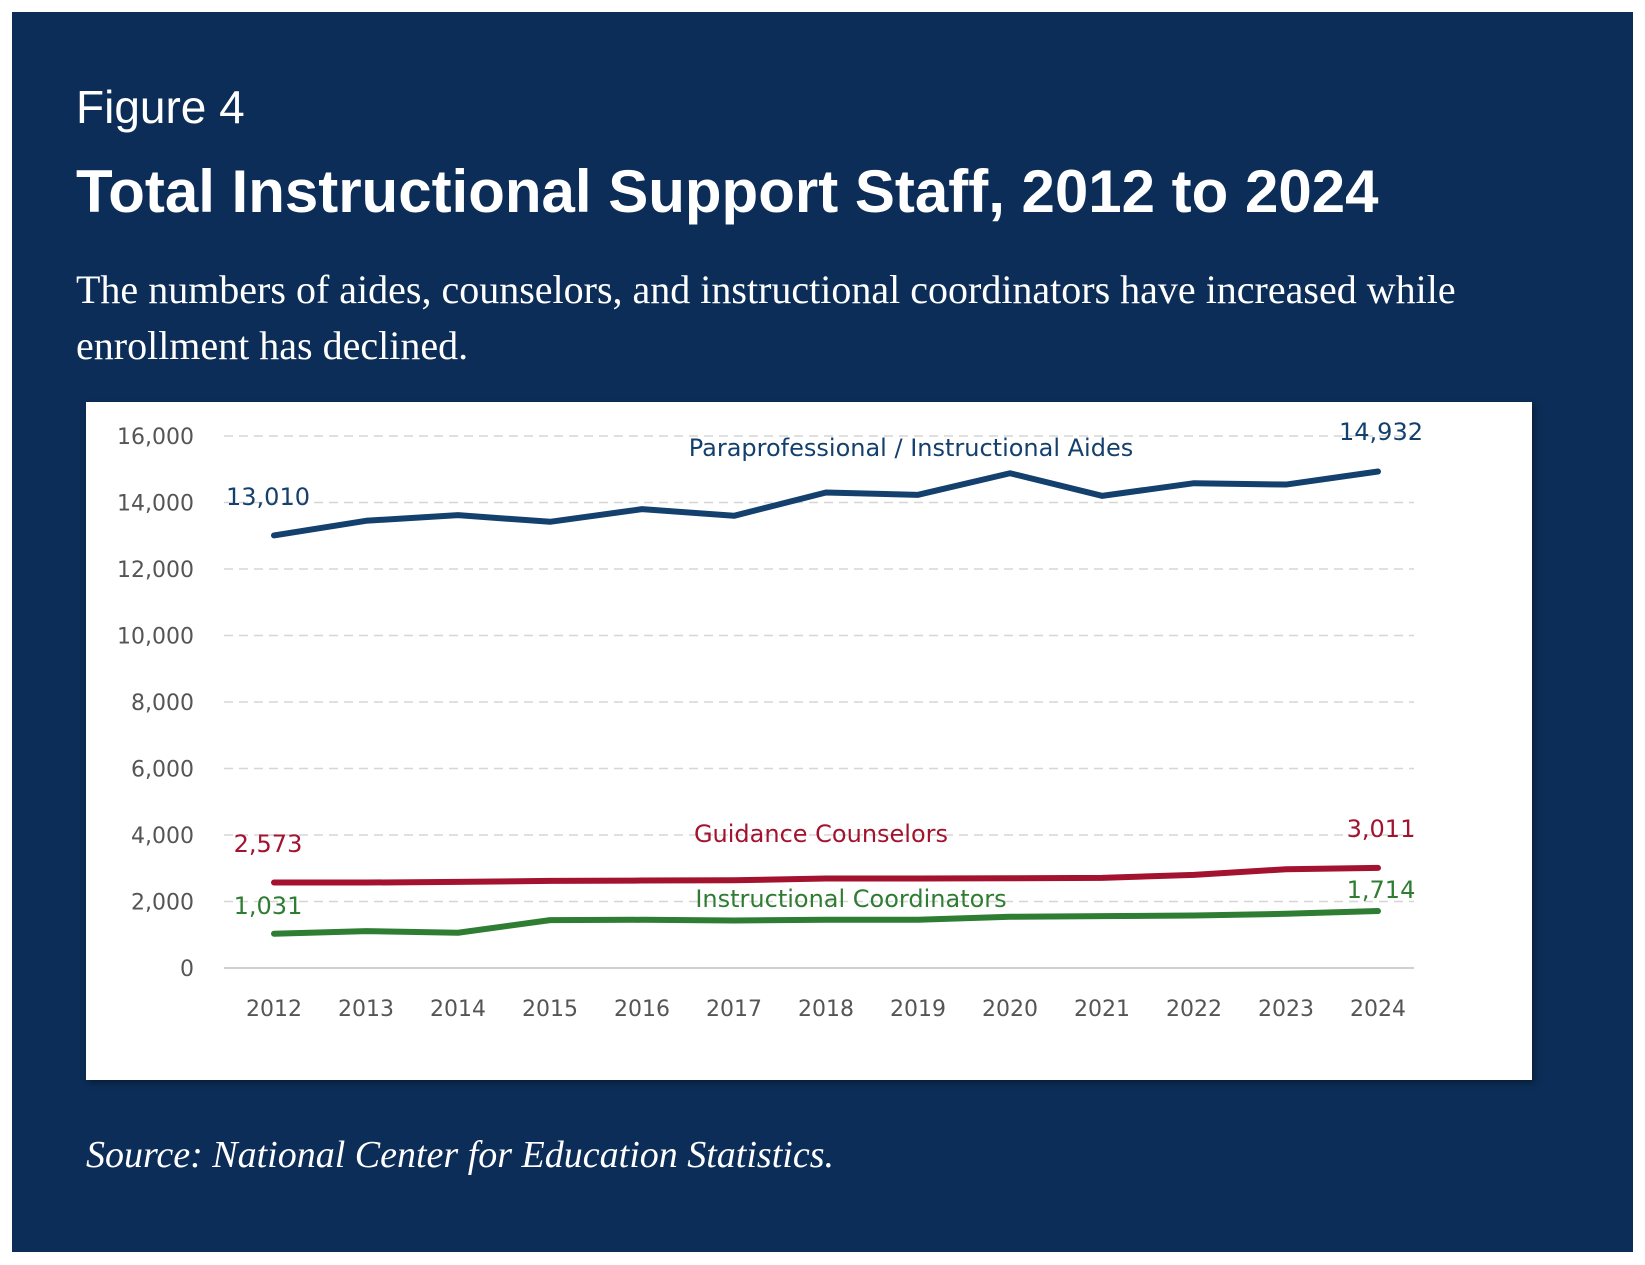 This screenshot has width=1645, height=1265. What do you see at coordinates (162, 770) in the screenshot?
I see `y-tick-label: 6,000` at bounding box center [162, 770].